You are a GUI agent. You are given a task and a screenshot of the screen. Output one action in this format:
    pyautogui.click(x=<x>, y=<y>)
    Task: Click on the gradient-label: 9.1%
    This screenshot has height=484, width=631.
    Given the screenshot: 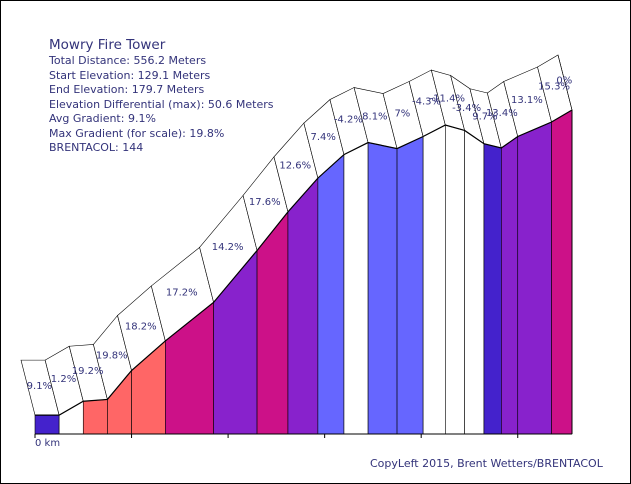 What is the action you would take?
    pyautogui.click(x=39, y=386)
    